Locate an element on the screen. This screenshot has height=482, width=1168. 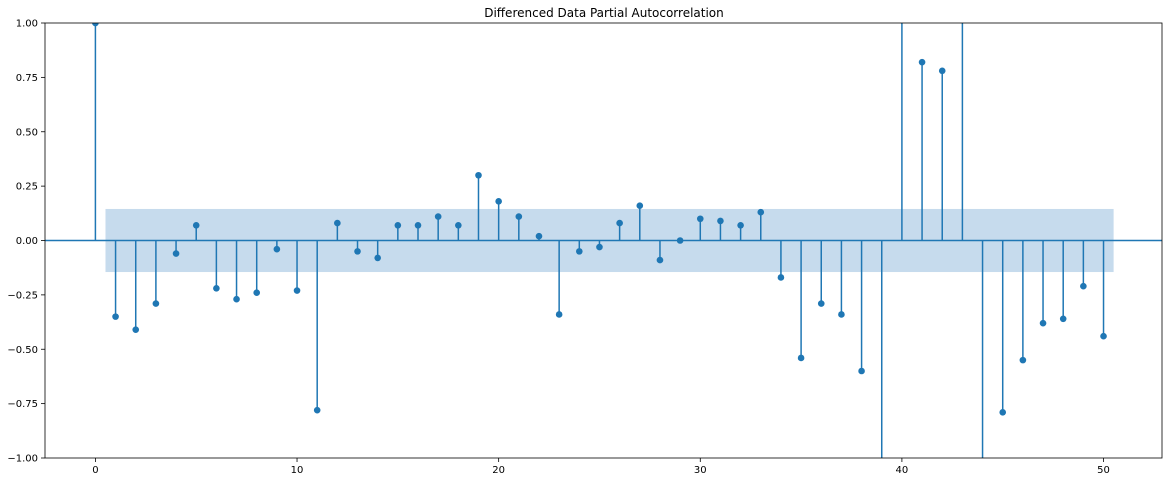
x-tick-label: 40 is located at coordinates (902, 470).